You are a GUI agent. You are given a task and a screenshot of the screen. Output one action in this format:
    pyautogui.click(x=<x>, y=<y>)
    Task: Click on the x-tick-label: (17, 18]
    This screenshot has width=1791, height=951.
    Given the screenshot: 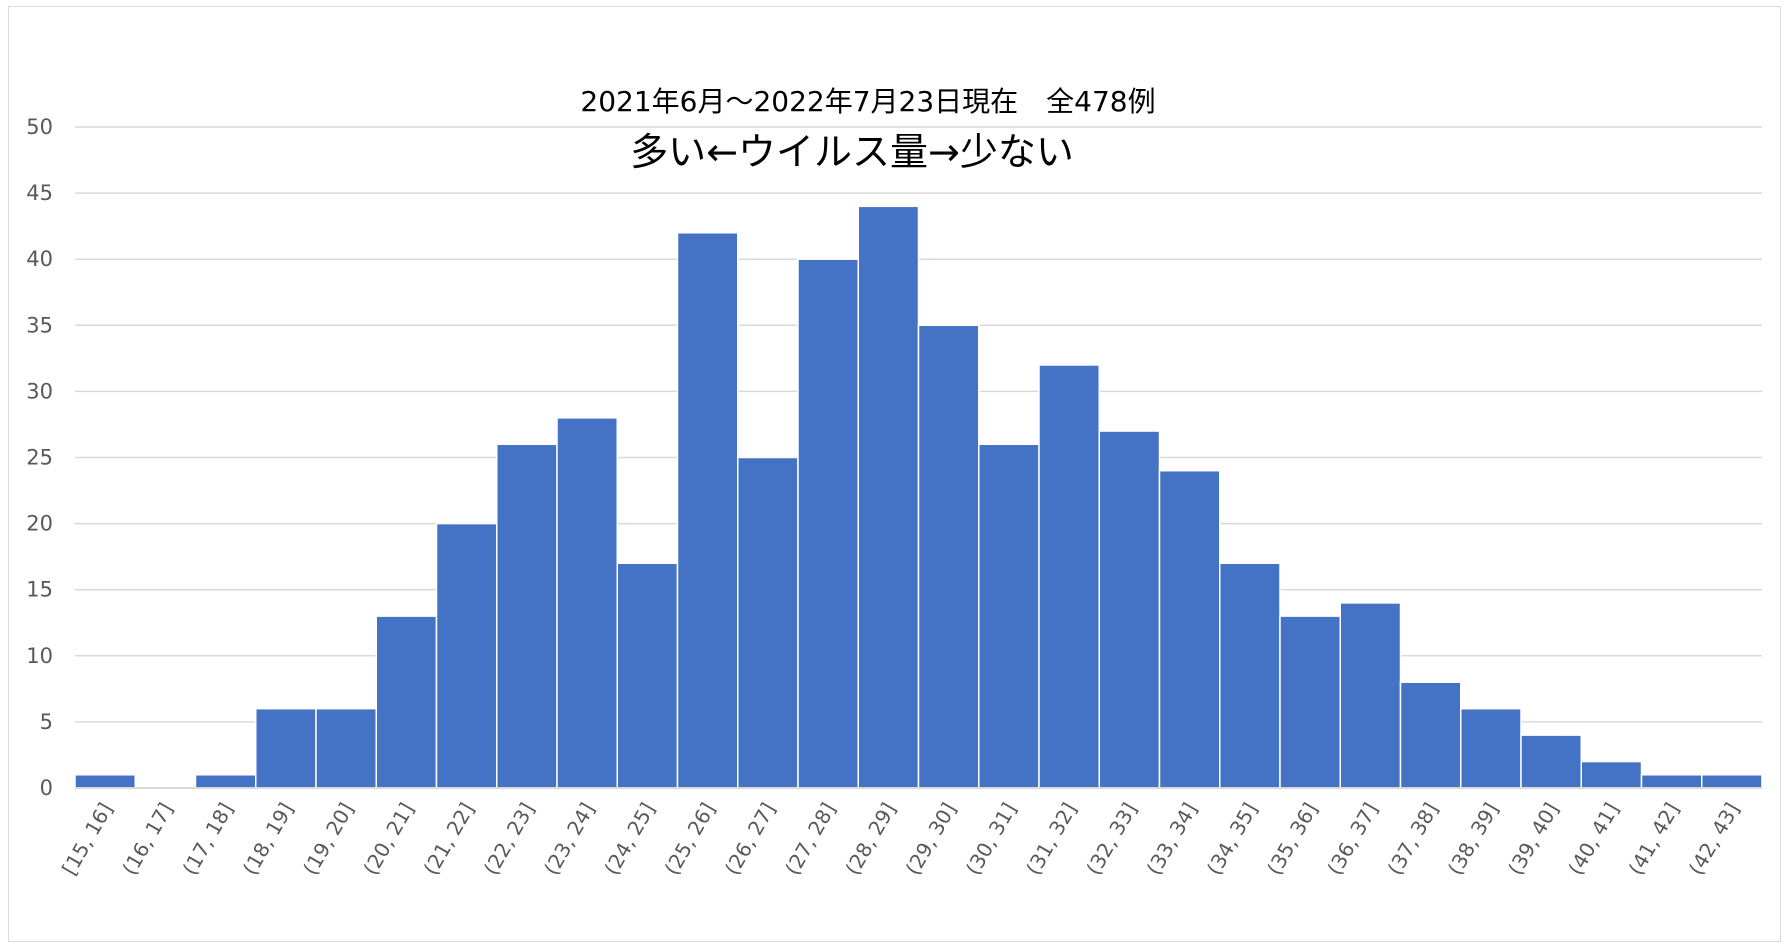 What is the action you would take?
    pyautogui.click(x=208, y=839)
    